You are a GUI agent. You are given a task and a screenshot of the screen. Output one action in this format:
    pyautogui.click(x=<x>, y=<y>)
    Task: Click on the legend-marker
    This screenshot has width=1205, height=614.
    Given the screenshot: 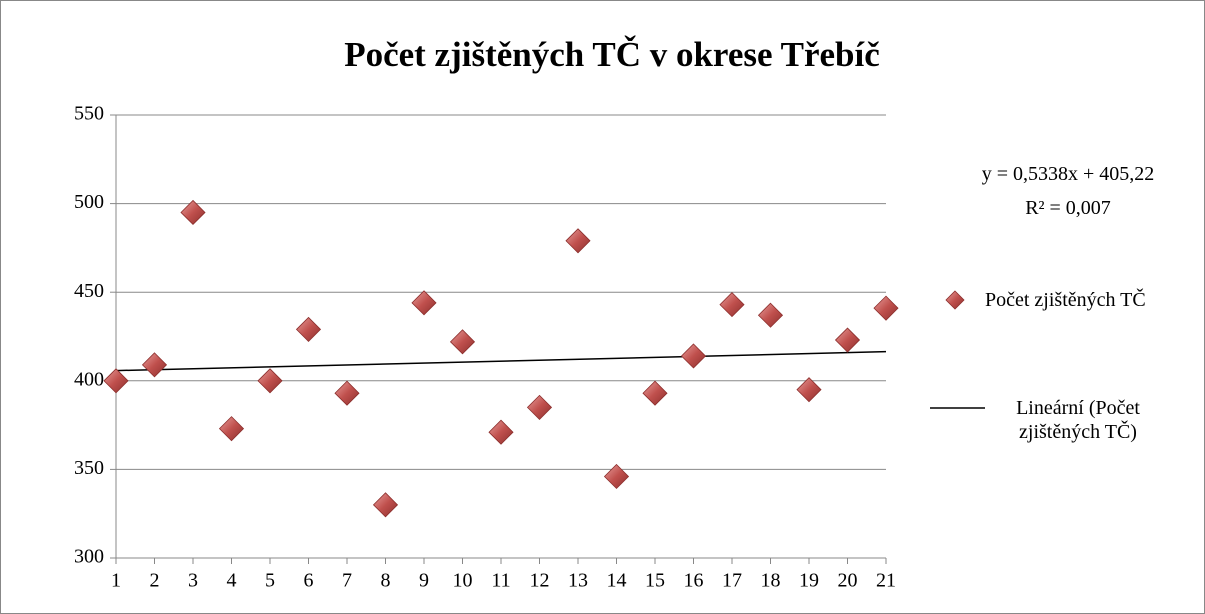 What is the action you would take?
    pyautogui.click(x=955, y=300)
    